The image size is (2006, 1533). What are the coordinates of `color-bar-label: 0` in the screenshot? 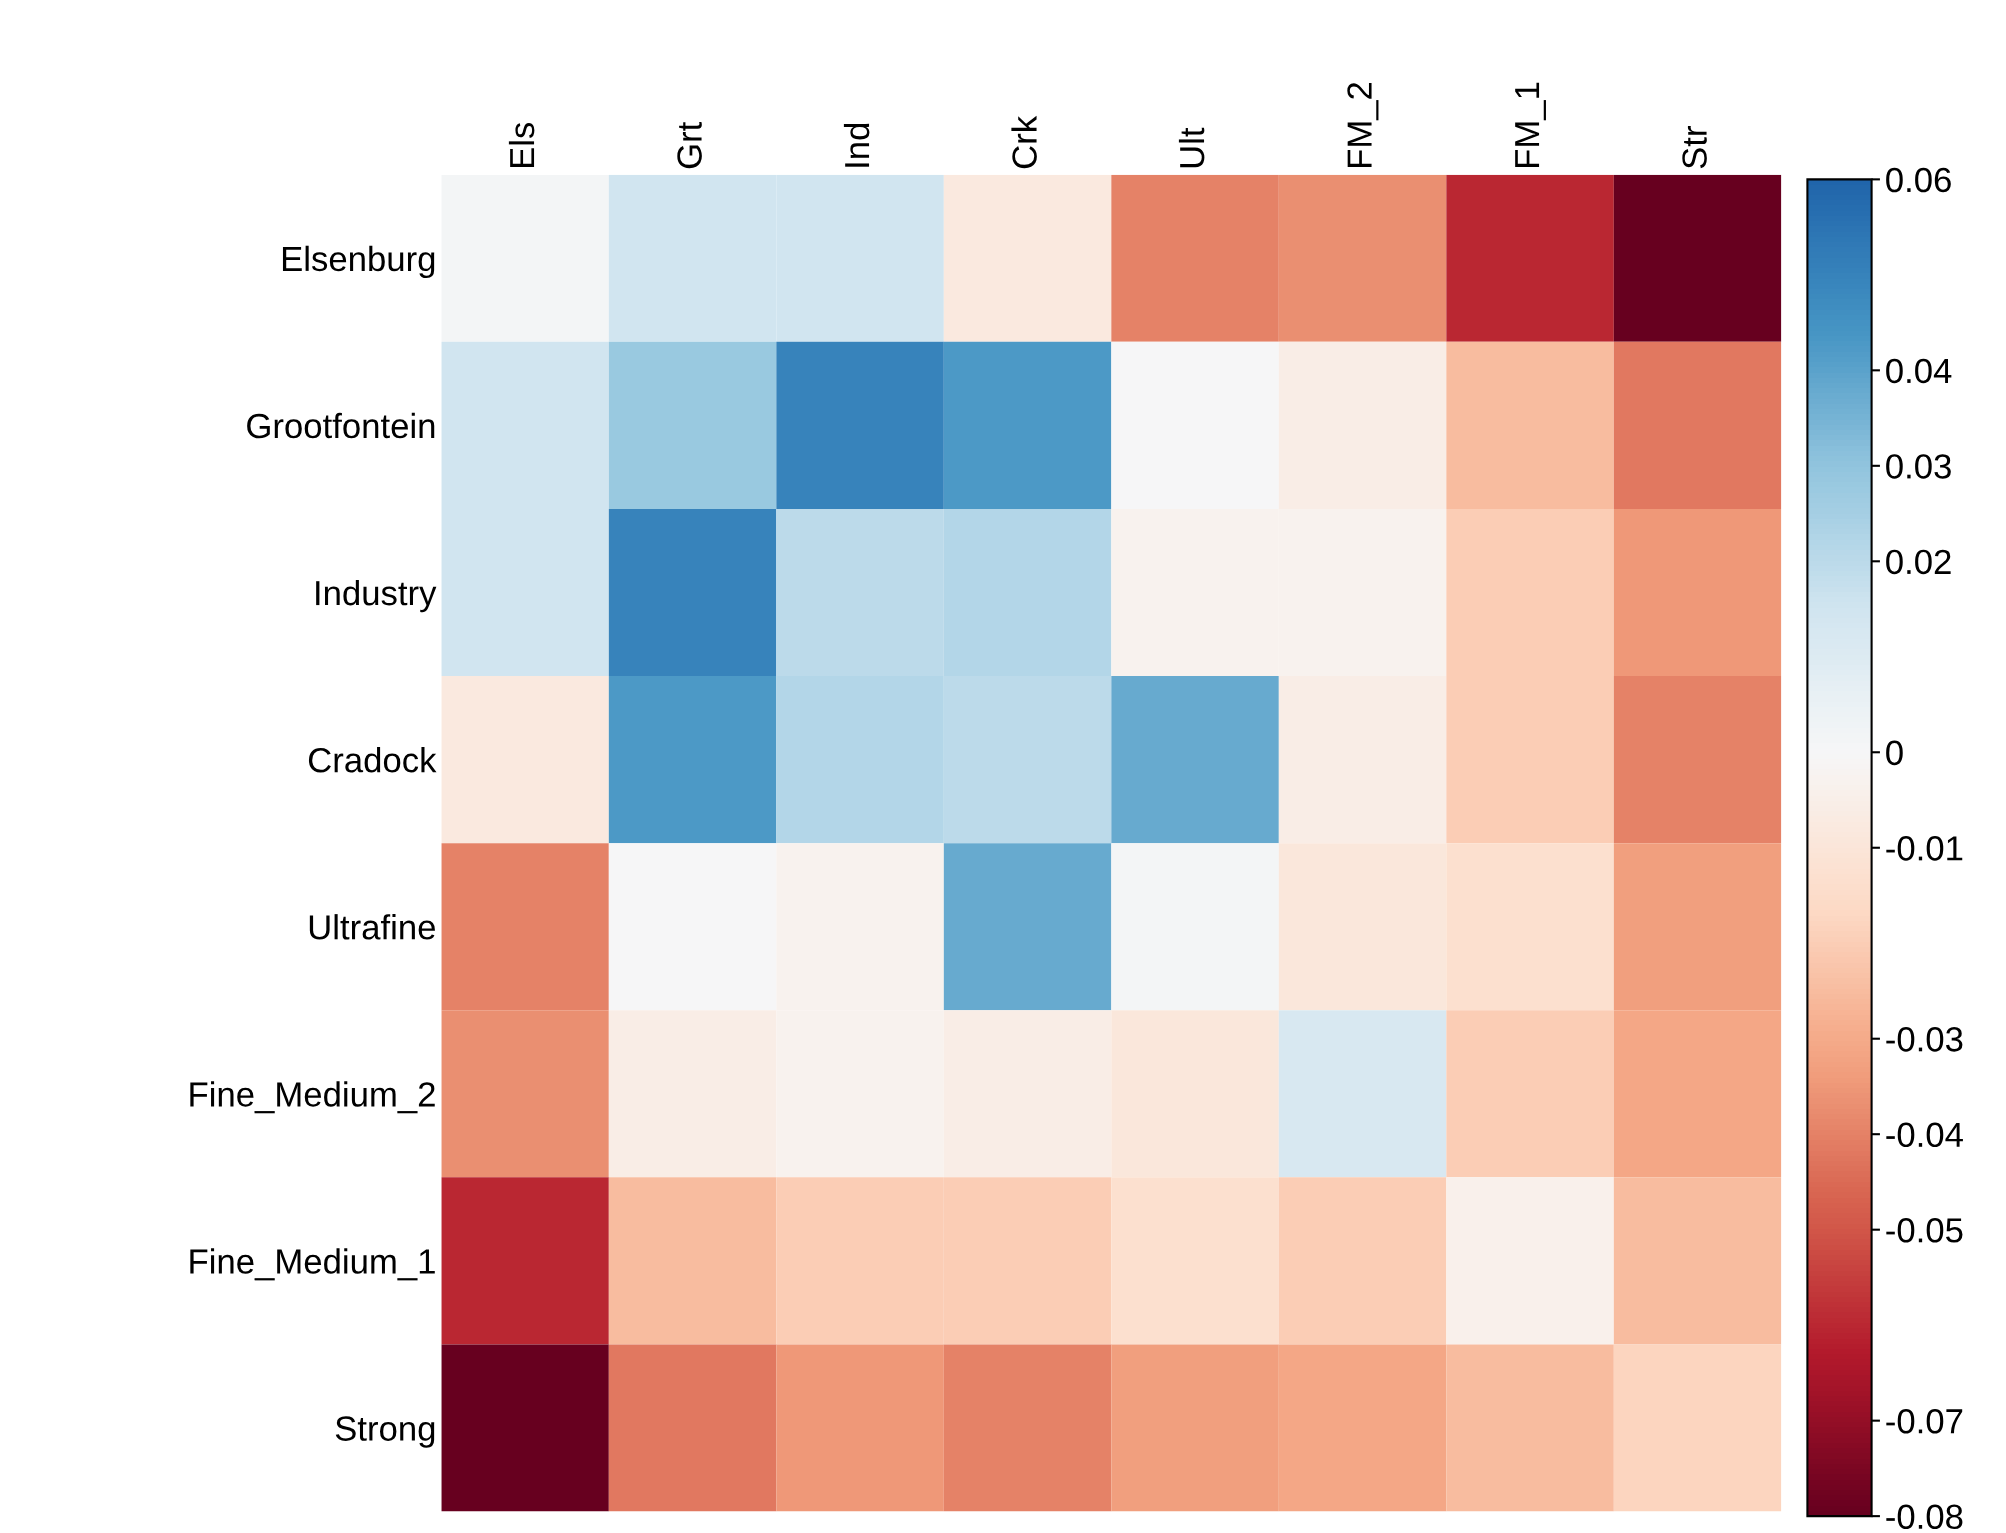 It's located at (1894, 753).